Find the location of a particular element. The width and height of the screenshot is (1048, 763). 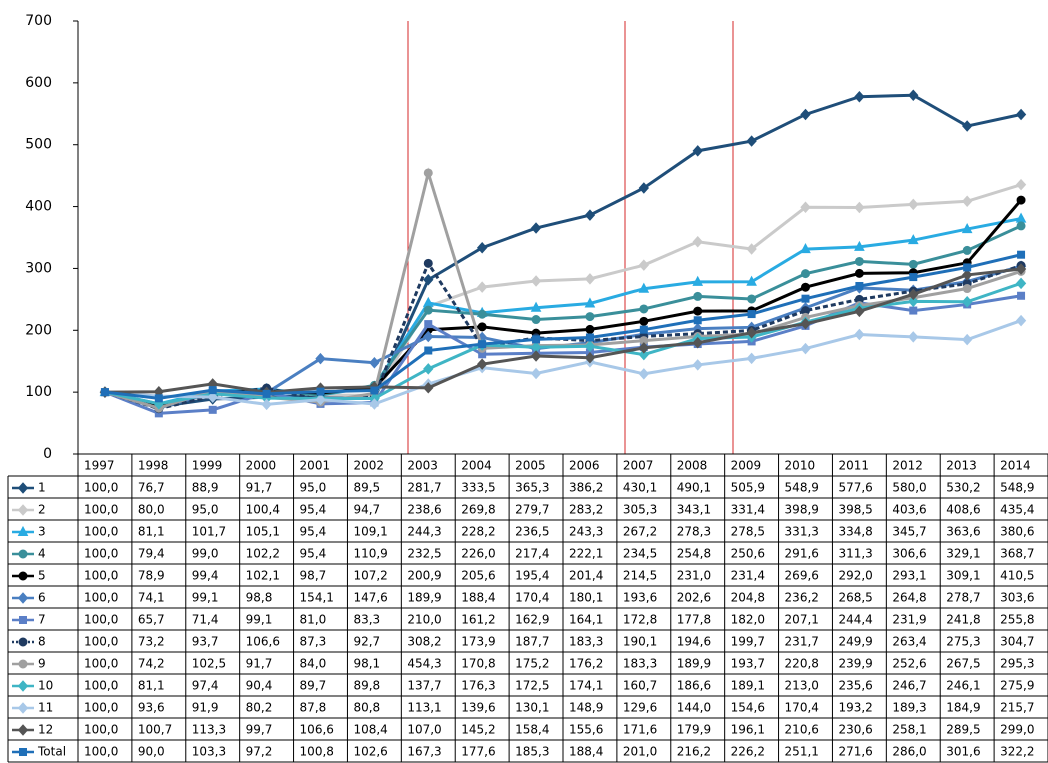

y-tick-label: 400 is located at coordinates (38, 207).